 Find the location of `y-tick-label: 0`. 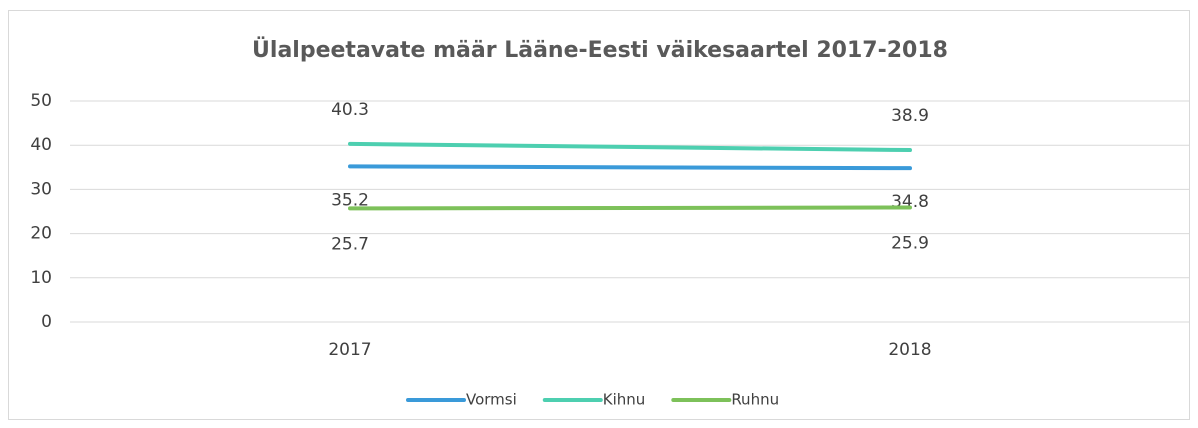

y-tick-label: 0 is located at coordinates (46, 322).